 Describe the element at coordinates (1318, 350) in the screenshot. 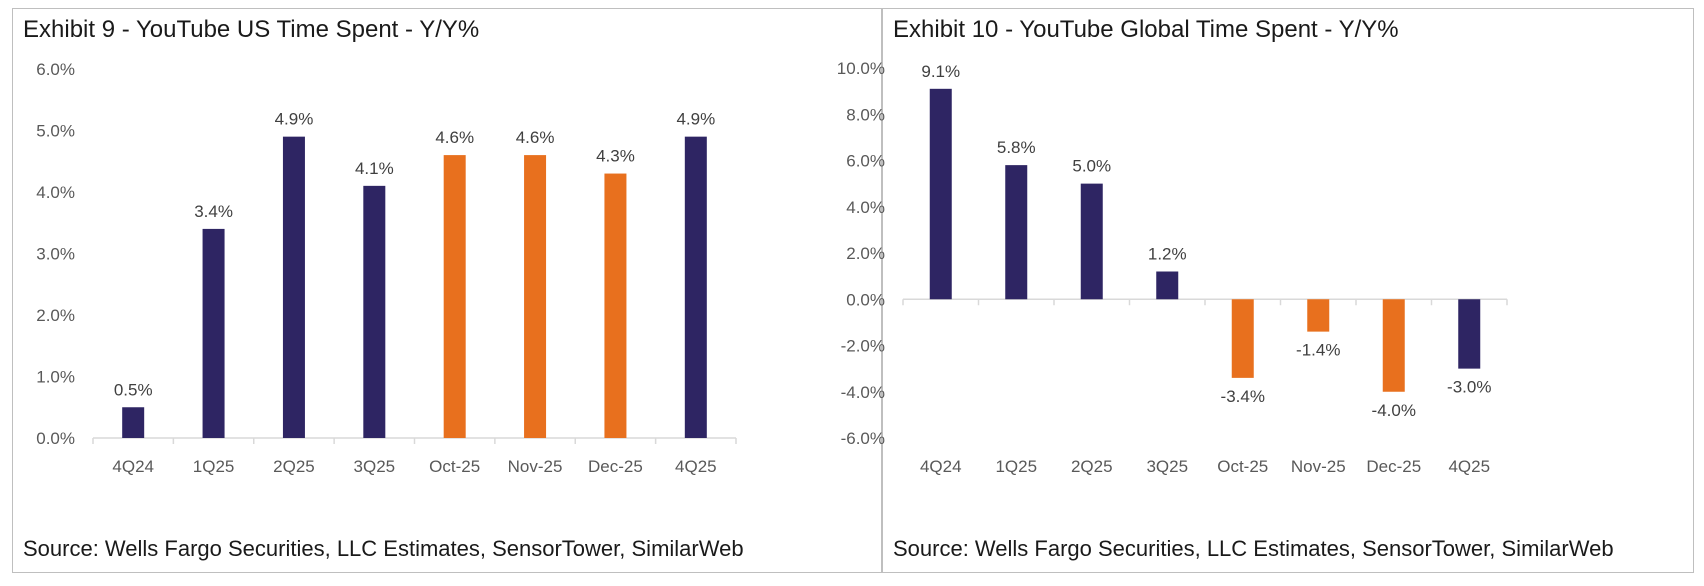

I see `data-label: -1.4%` at that location.